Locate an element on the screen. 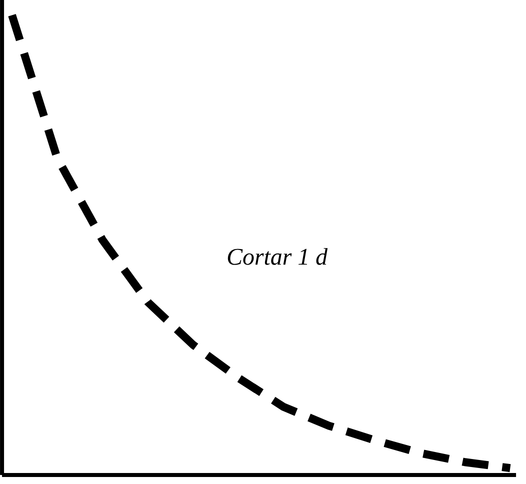 This screenshot has width=526, height=484. annotation: Cortar 1 d is located at coordinates (278, 256).